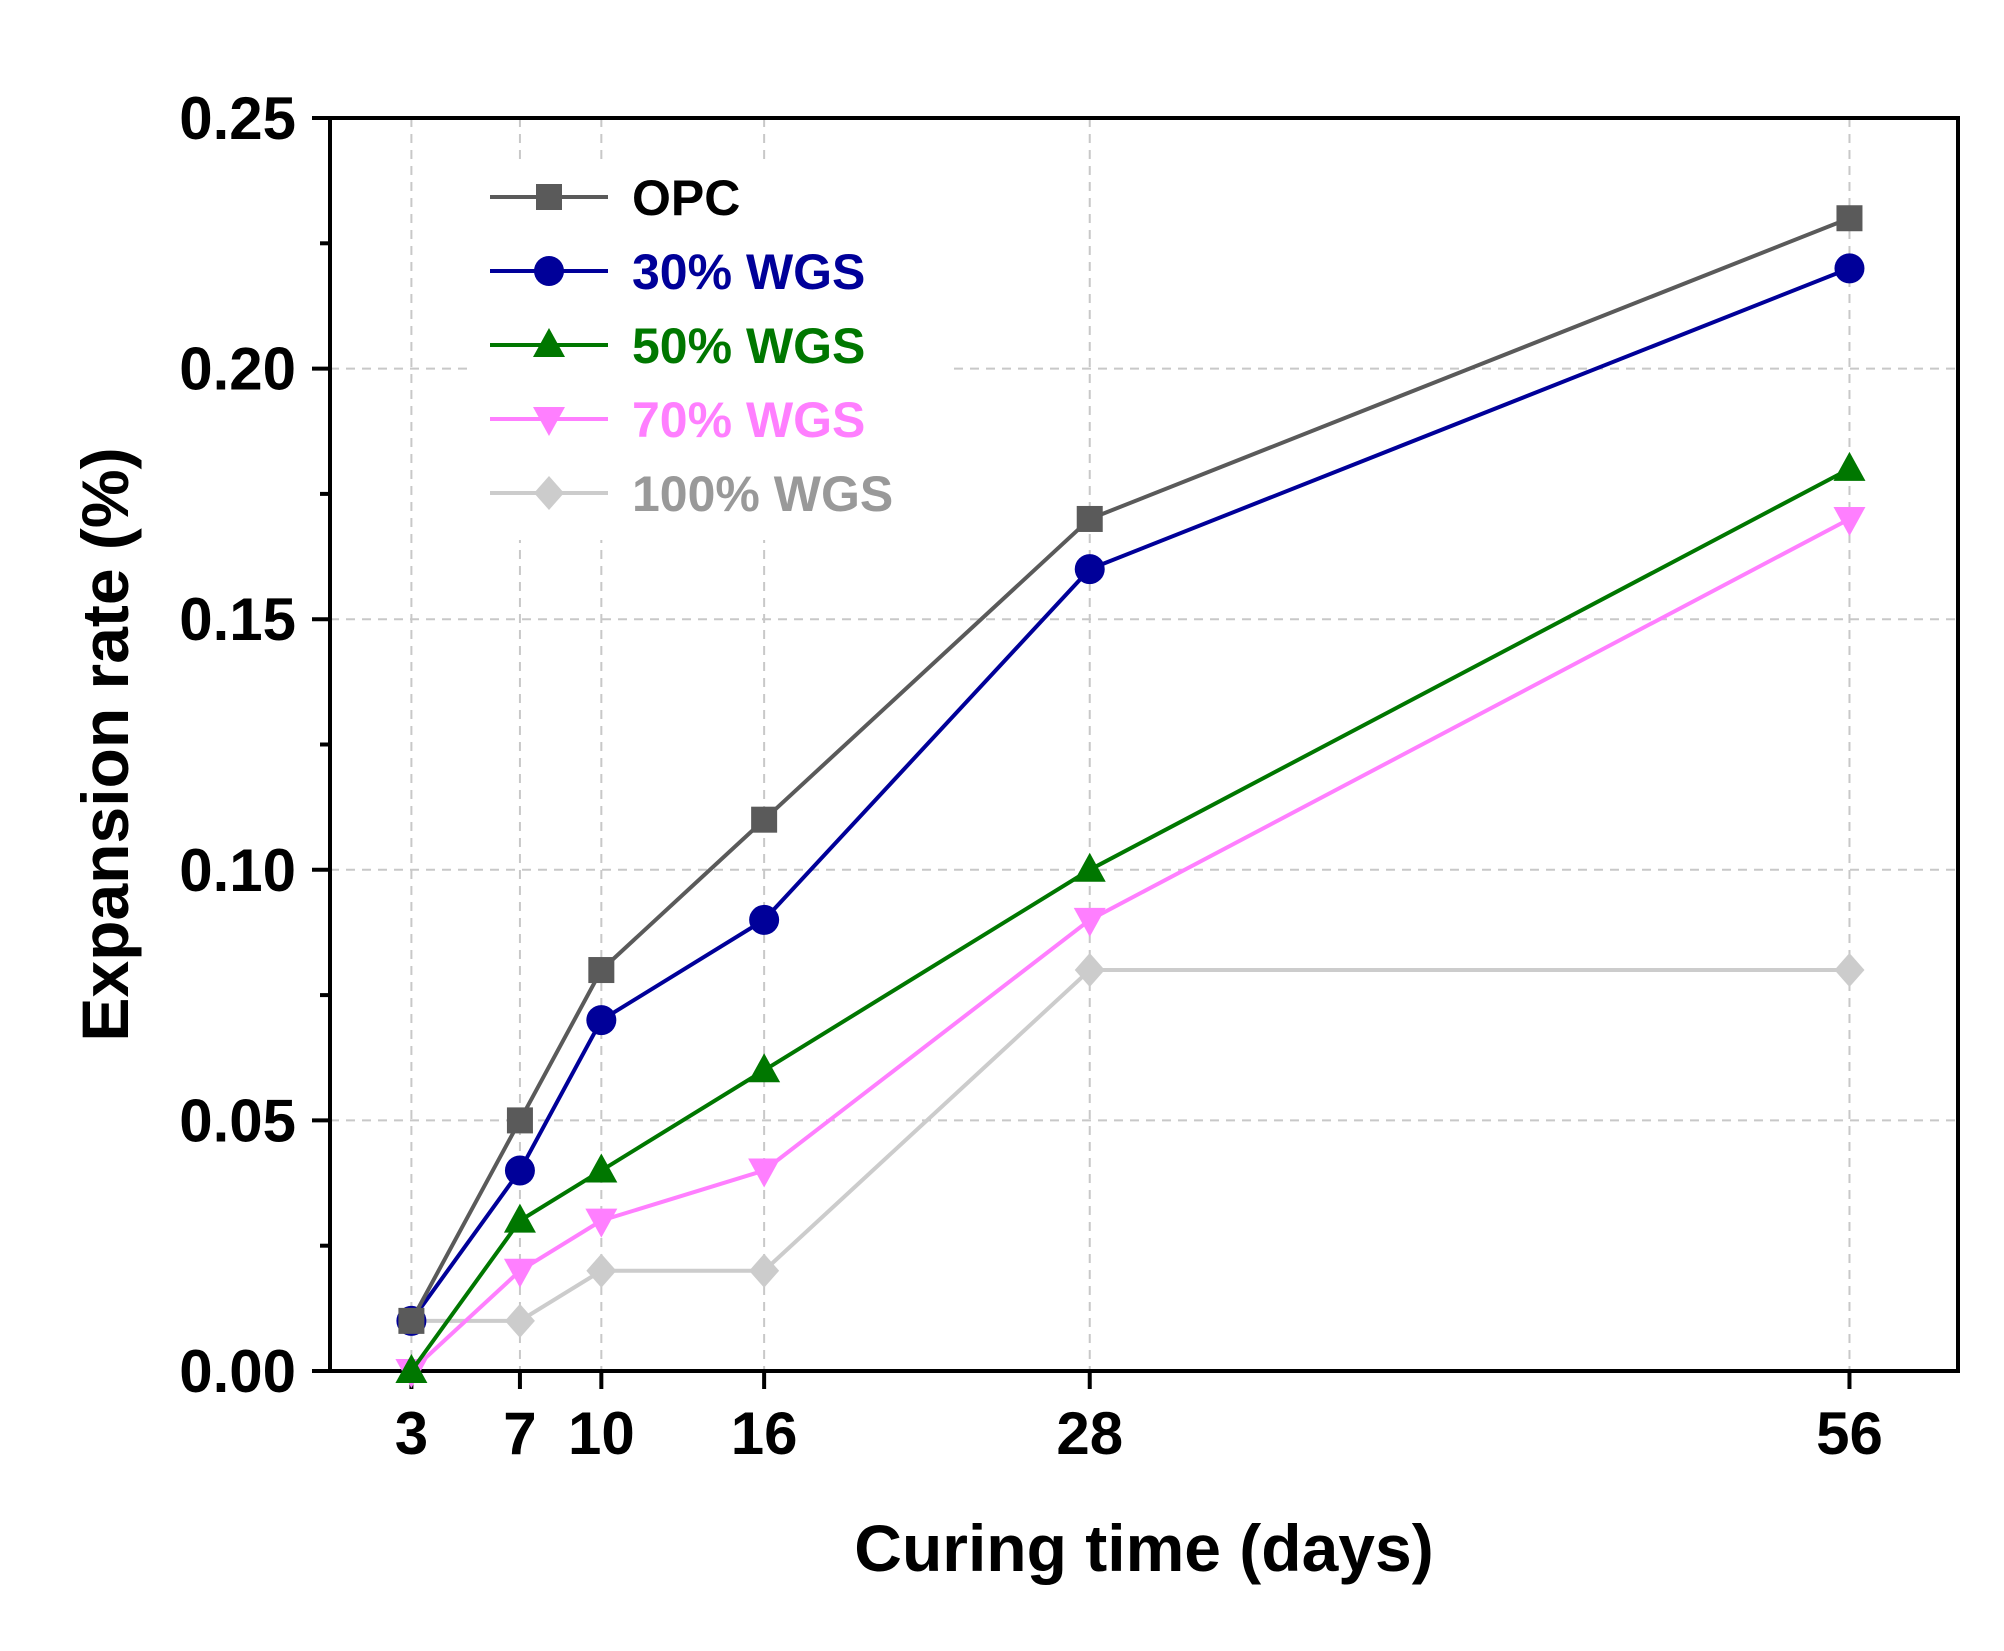 Image resolution: width=2004 pixels, height=1651 pixels. Describe the element at coordinates (1089, 1433) in the screenshot. I see `x-tick-label: 28` at that location.